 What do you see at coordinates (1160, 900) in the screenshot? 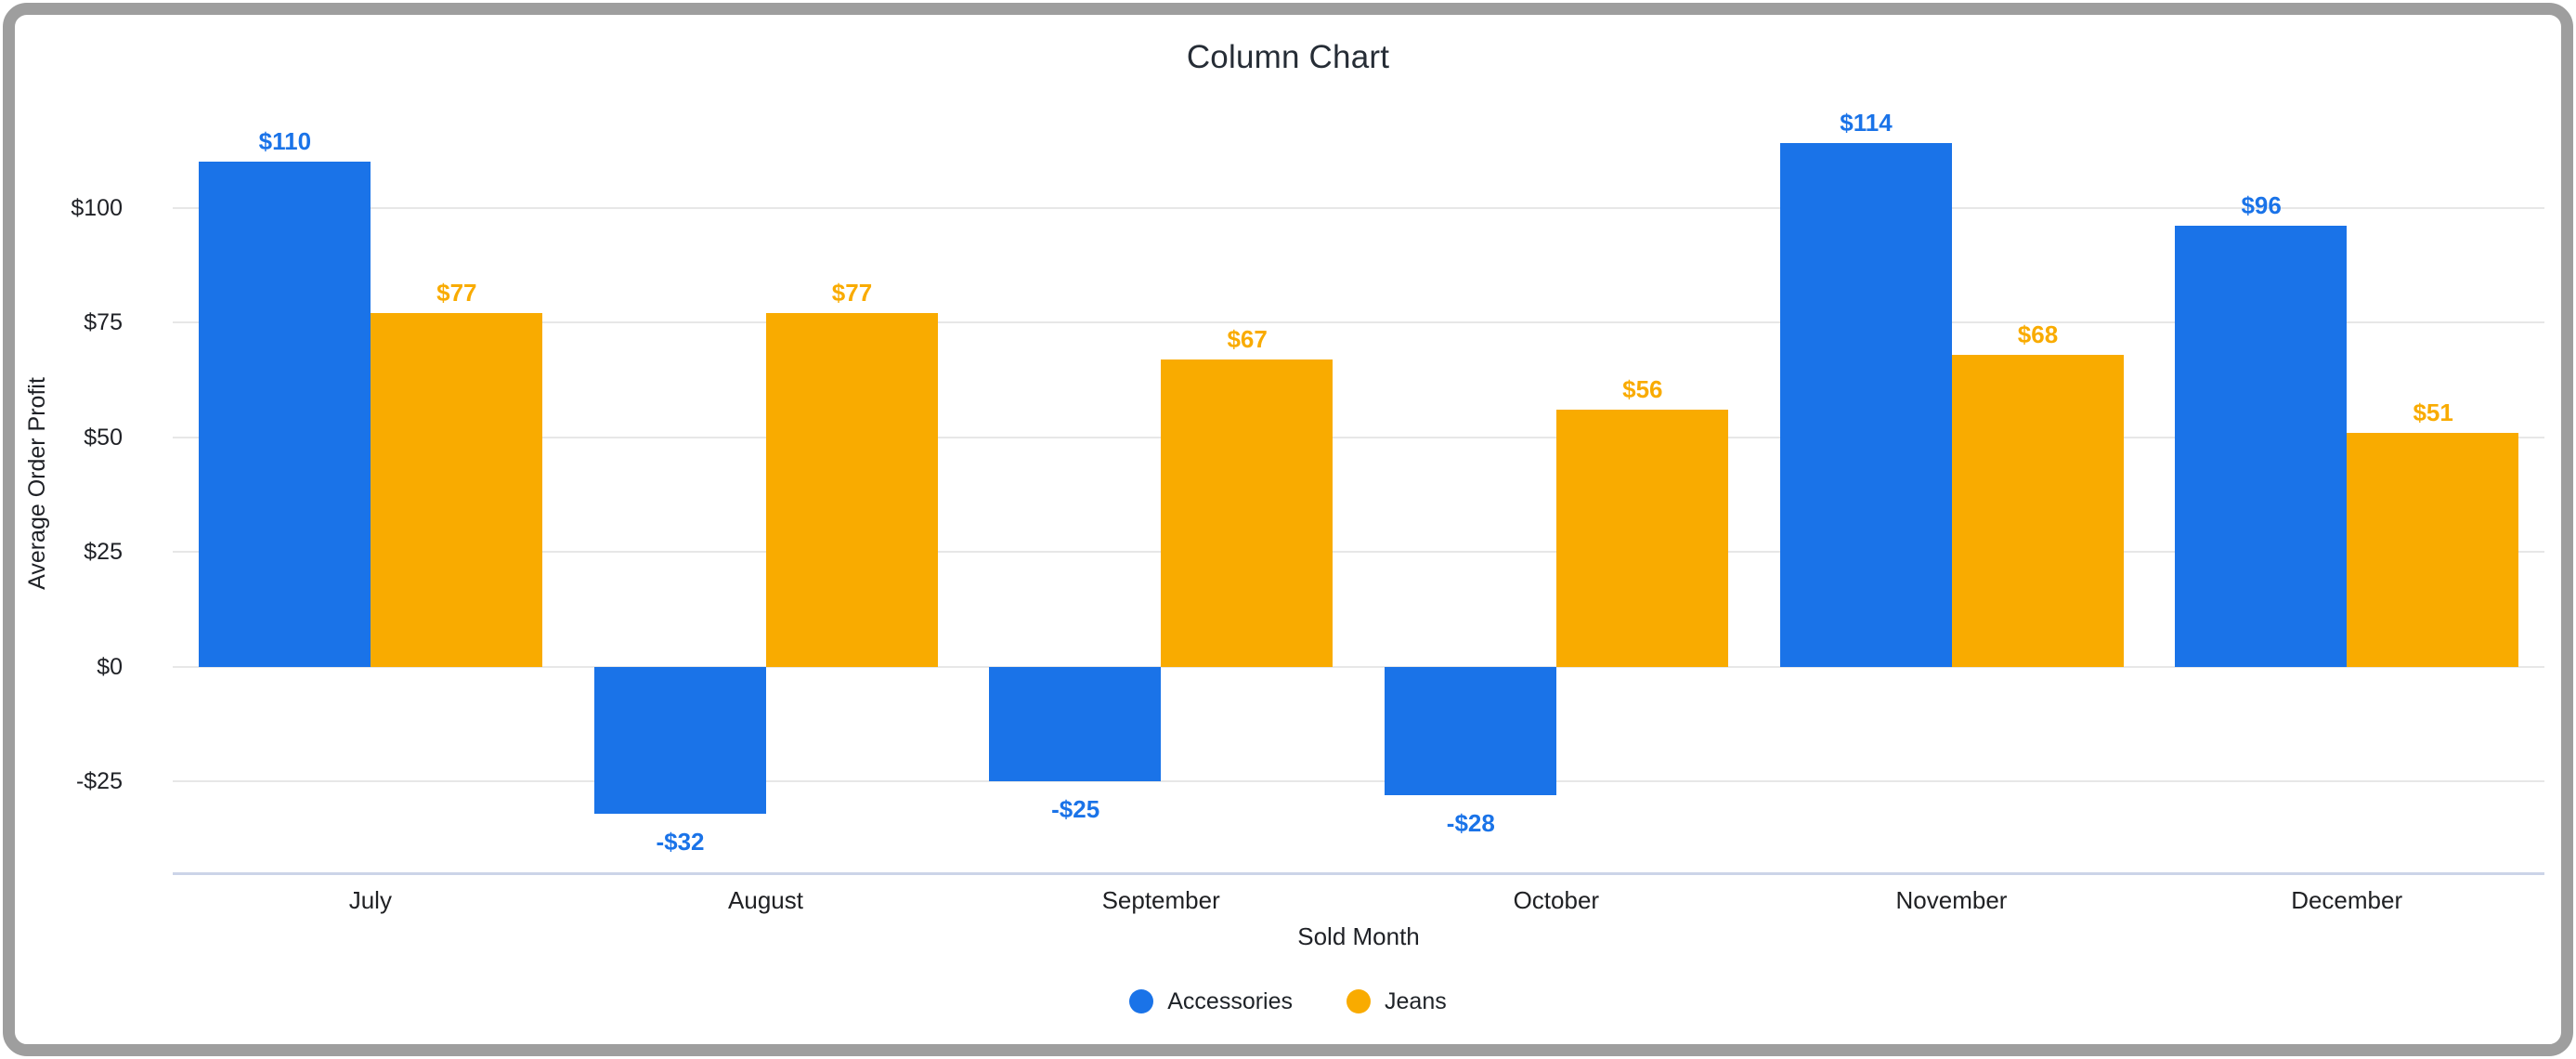
I see `x-axis-label-september: September` at bounding box center [1160, 900].